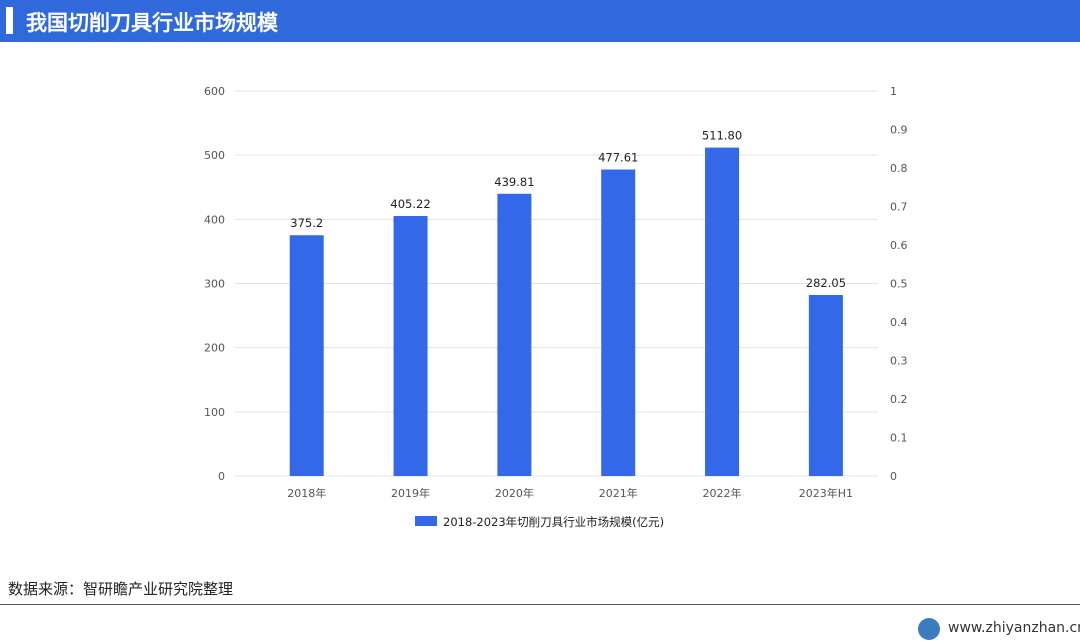 The image size is (1080, 644). What do you see at coordinates (899, 399) in the screenshot?
I see `y2-tick-label: 0.2` at bounding box center [899, 399].